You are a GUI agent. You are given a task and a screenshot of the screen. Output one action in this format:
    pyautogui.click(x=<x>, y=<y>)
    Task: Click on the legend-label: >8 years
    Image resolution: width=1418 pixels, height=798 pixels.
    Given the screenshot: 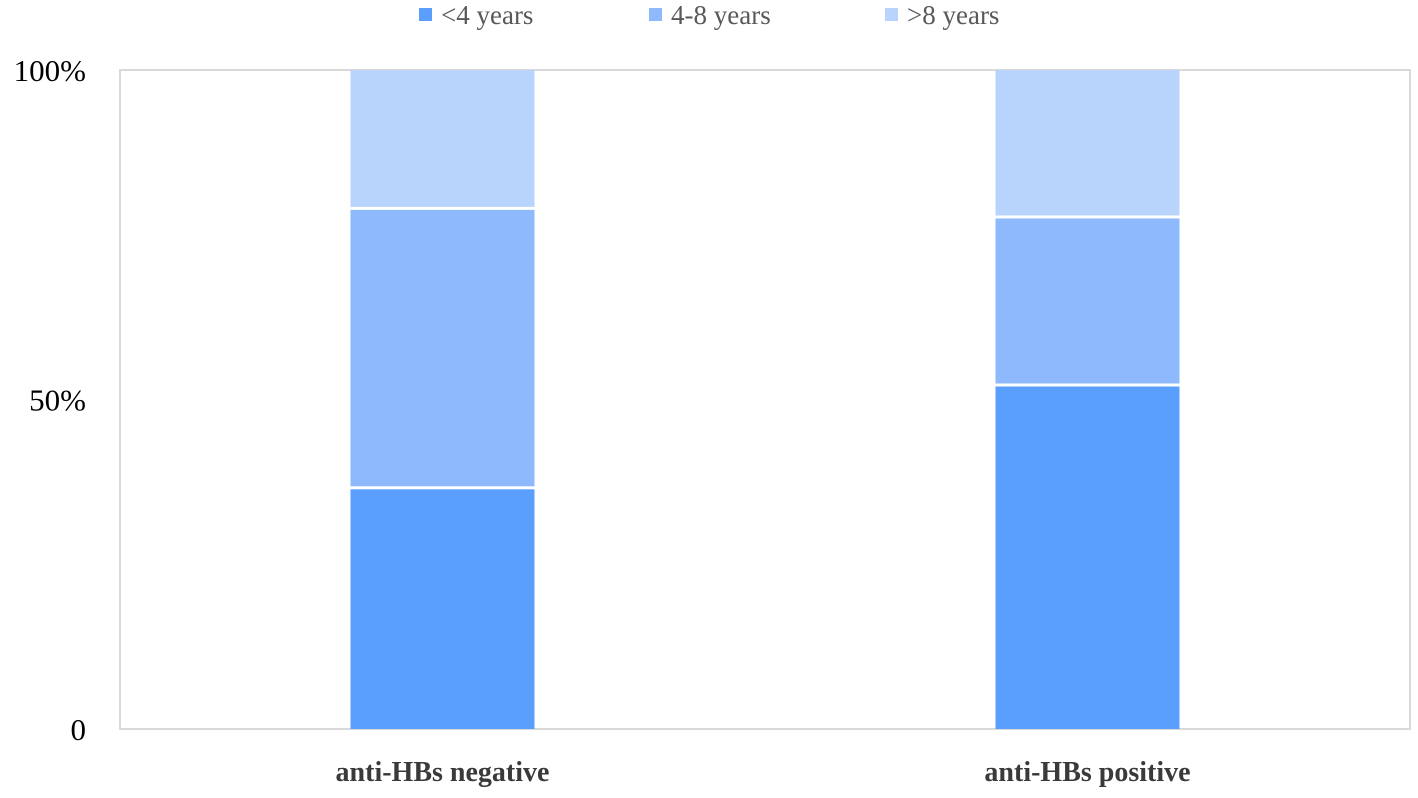 What is the action you would take?
    pyautogui.click(x=953, y=15)
    